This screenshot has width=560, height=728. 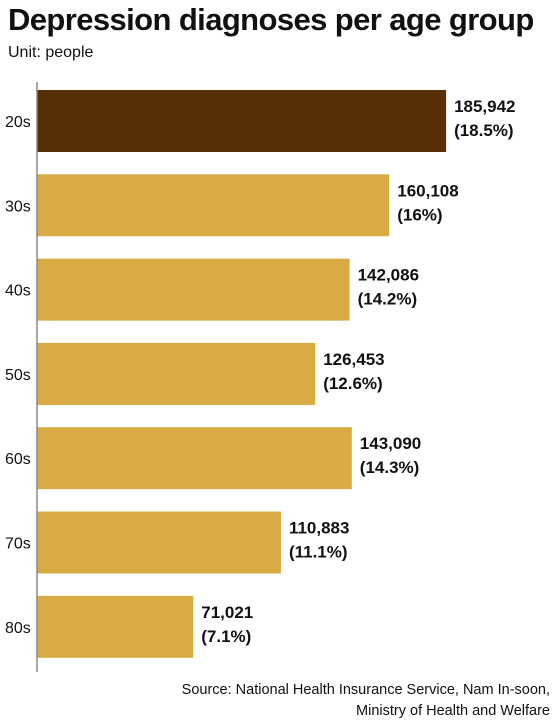 What do you see at coordinates (213, 205) in the screenshot?
I see `bar-30s` at bounding box center [213, 205].